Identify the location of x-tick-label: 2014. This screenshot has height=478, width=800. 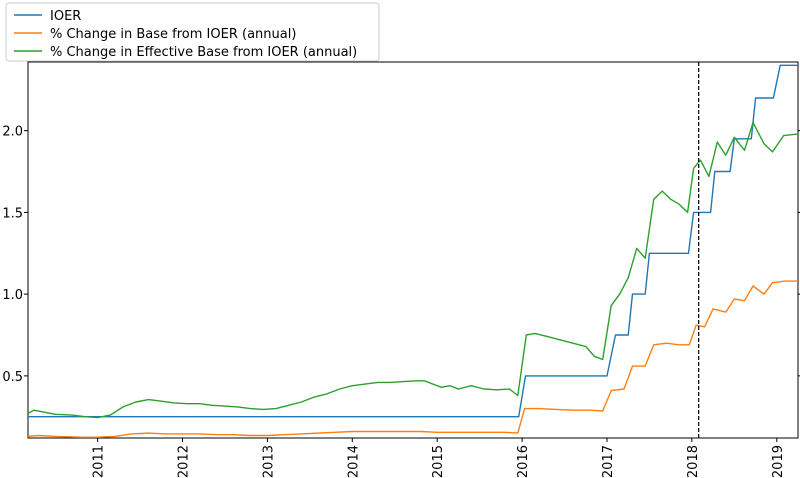
(353, 461).